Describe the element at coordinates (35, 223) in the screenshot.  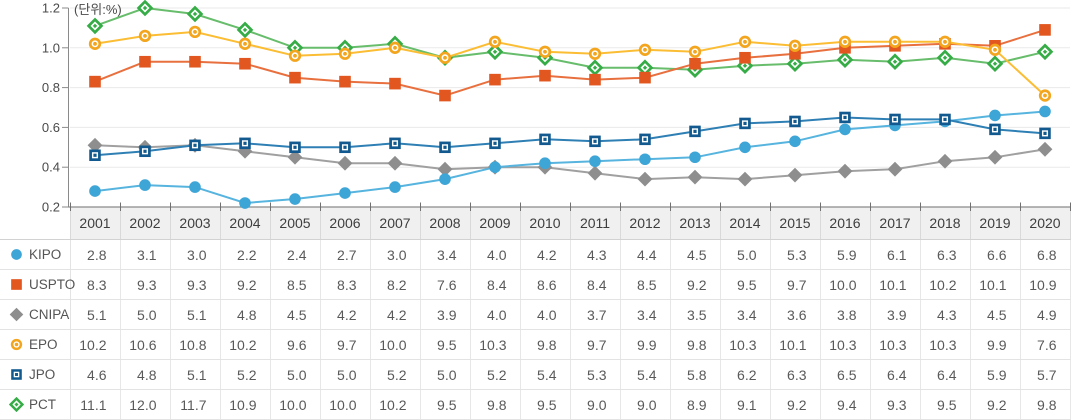
I see `header-label-spacer` at that location.